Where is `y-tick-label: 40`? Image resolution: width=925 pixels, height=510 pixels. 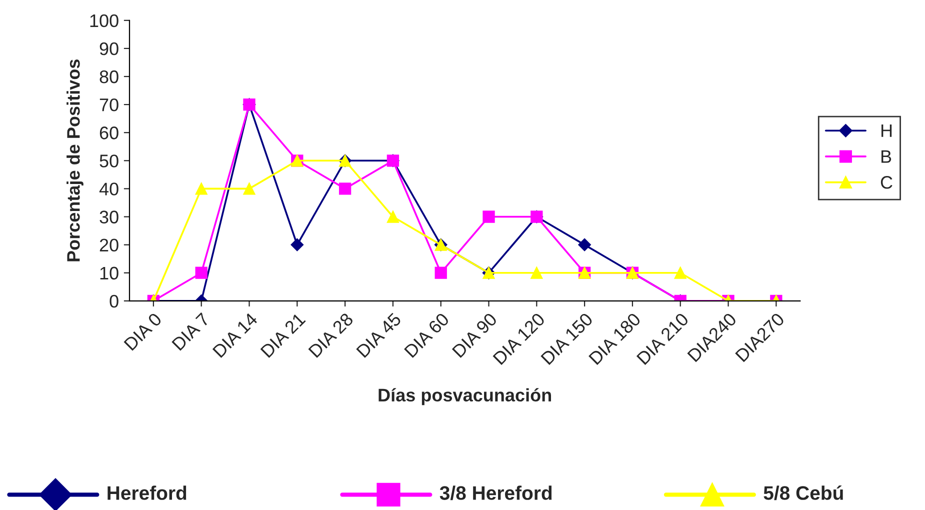 y-tick-label: 40 is located at coordinates (108, 189).